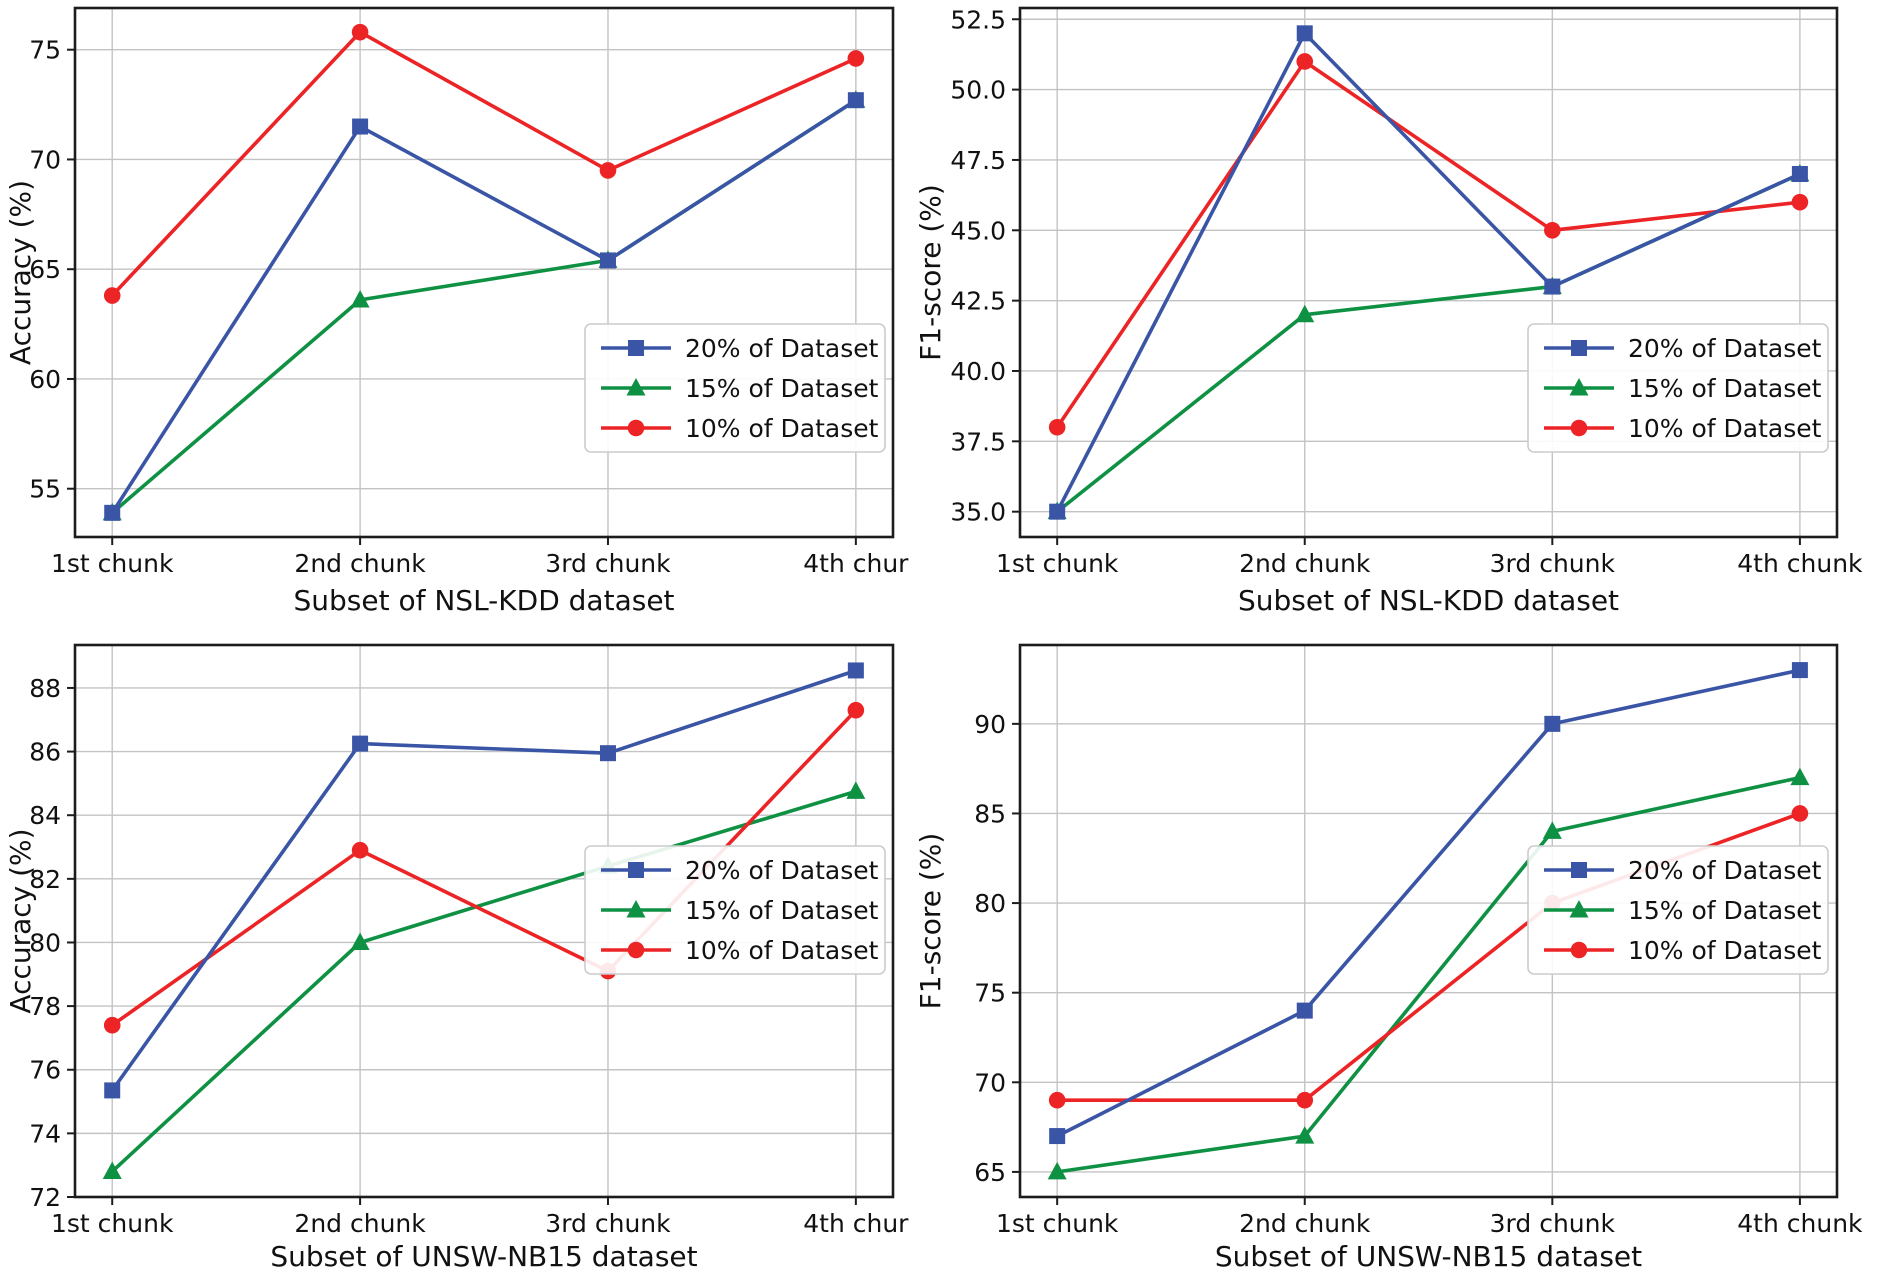 This screenshot has width=1900, height=1275. What do you see at coordinates (978, 19) in the screenshot?
I see `y-tick-label: 52.5` at bounding box center [978, 19].